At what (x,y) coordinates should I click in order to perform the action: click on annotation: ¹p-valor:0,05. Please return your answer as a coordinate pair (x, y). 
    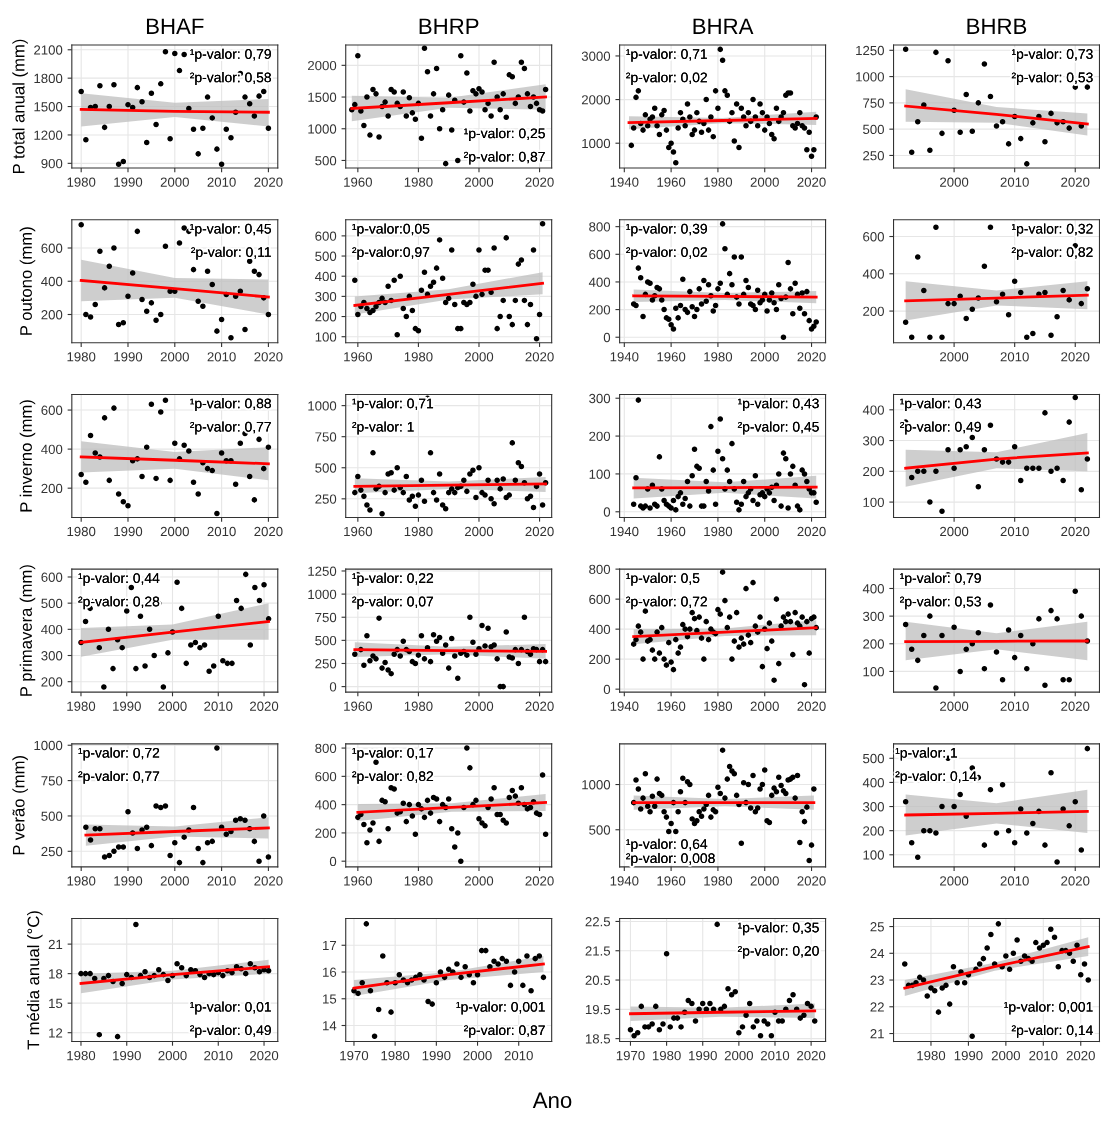
    Looking at the image, I should click on (391, 230).